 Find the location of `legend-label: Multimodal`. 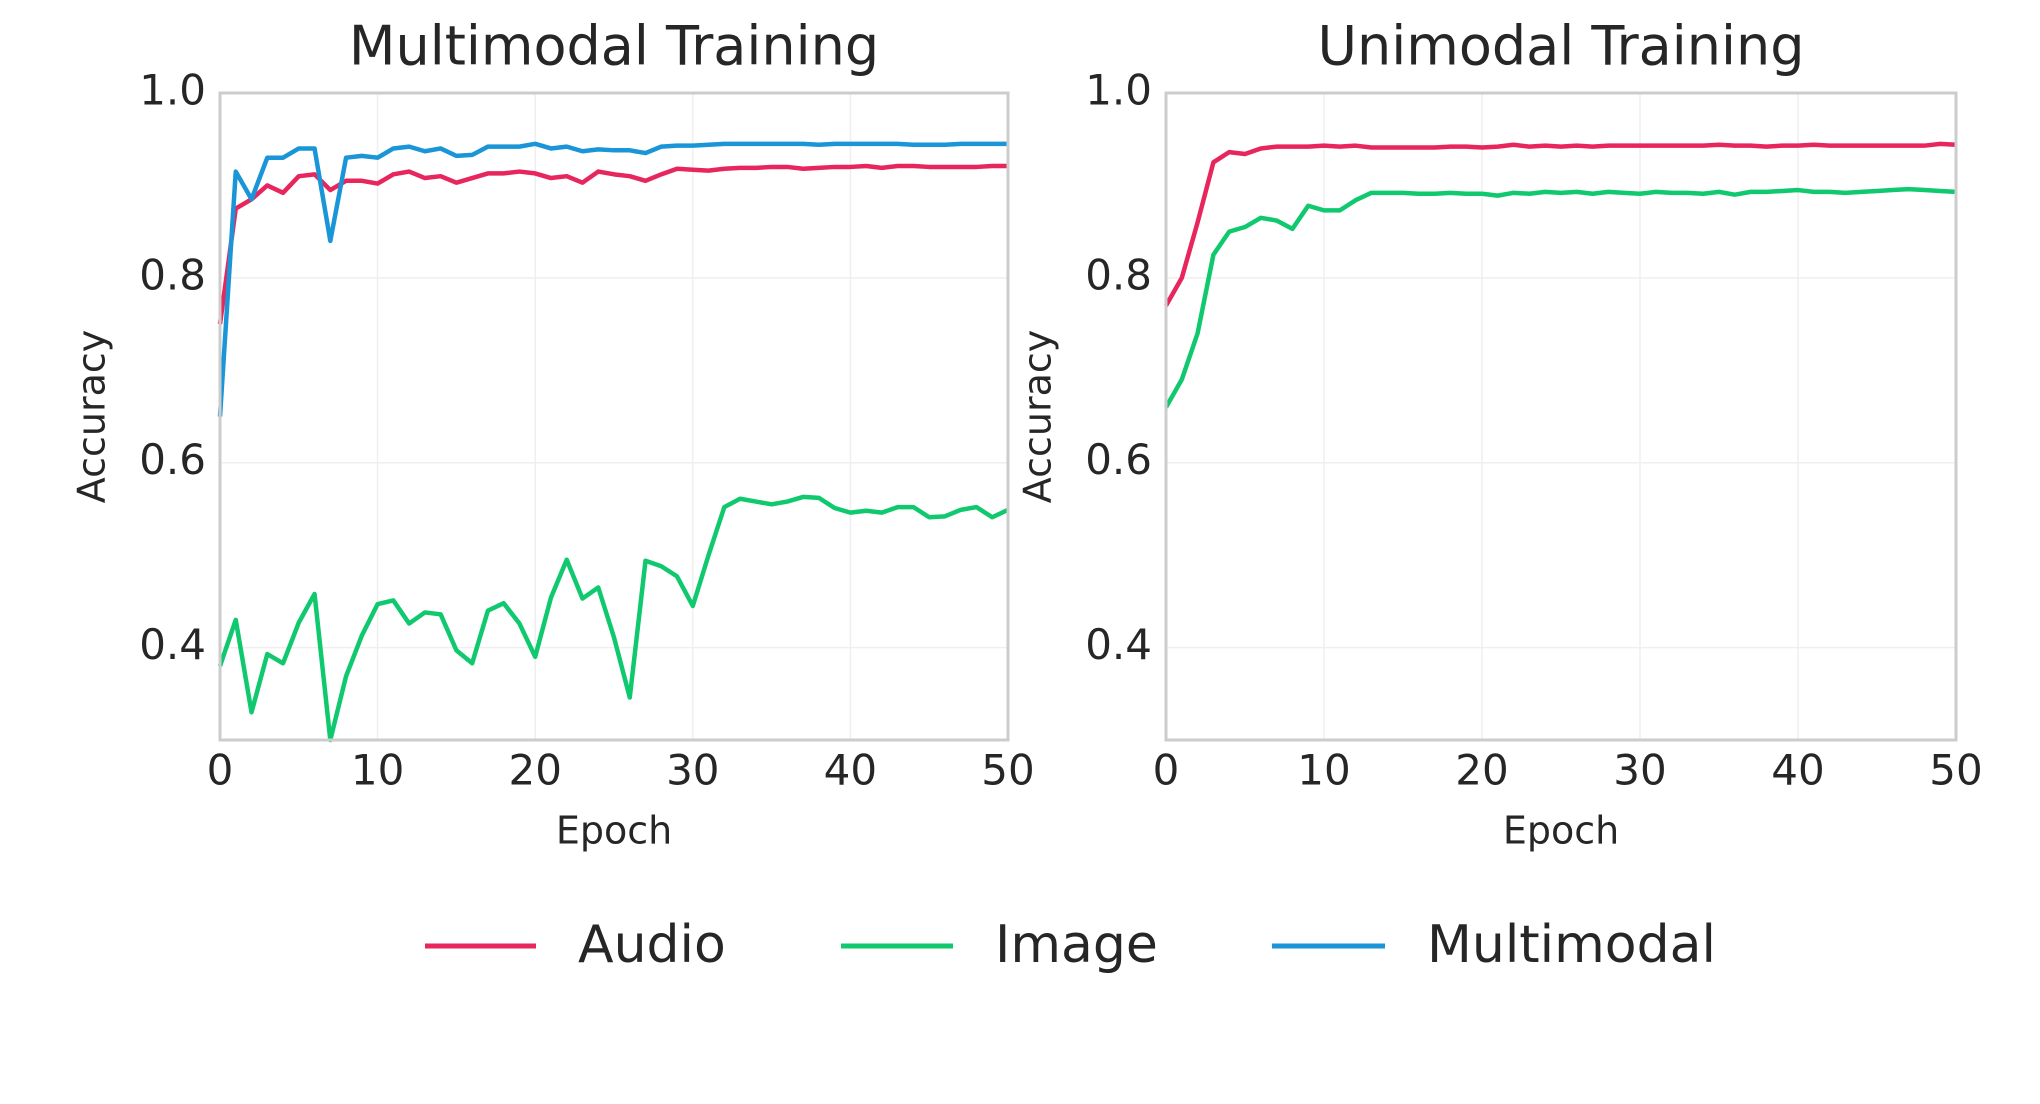

legend-label: Multimodal is located at coordinates (1571, 945).